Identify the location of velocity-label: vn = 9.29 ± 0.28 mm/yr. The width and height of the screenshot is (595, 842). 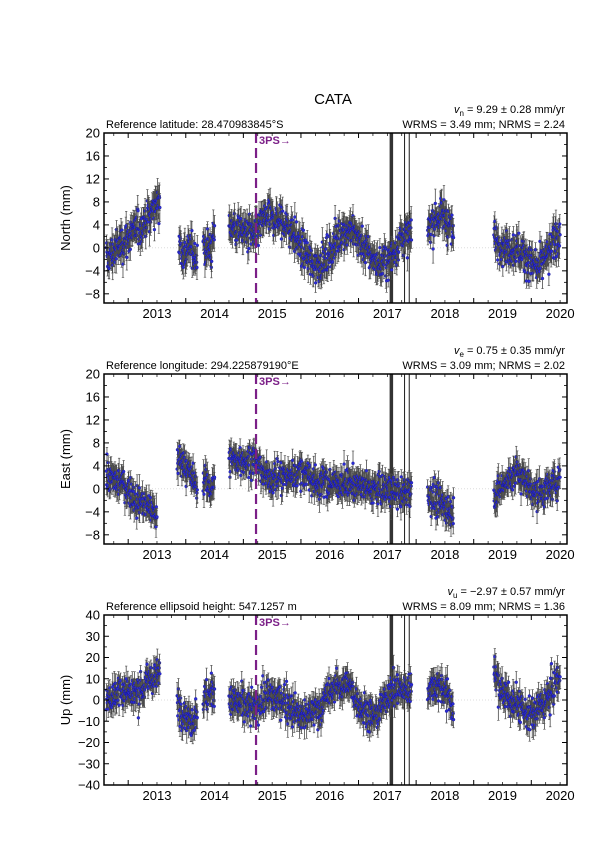
(509, 111).